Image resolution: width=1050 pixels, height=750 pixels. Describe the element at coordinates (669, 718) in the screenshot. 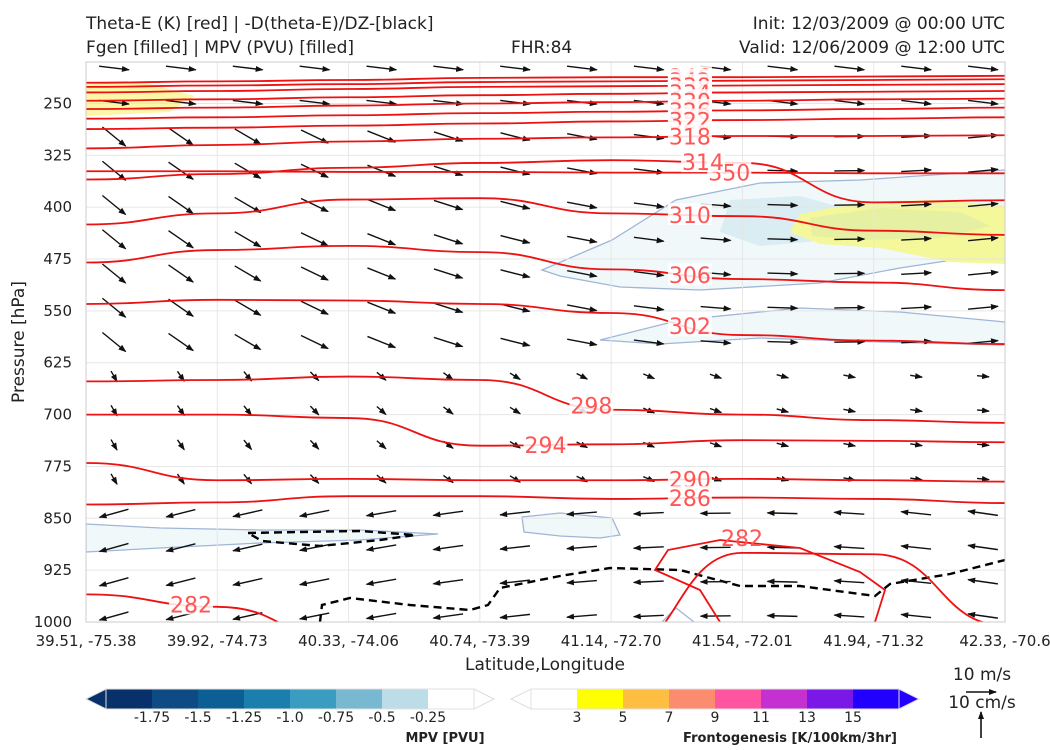

I see `colorbar-tick-label: 7` at that location.